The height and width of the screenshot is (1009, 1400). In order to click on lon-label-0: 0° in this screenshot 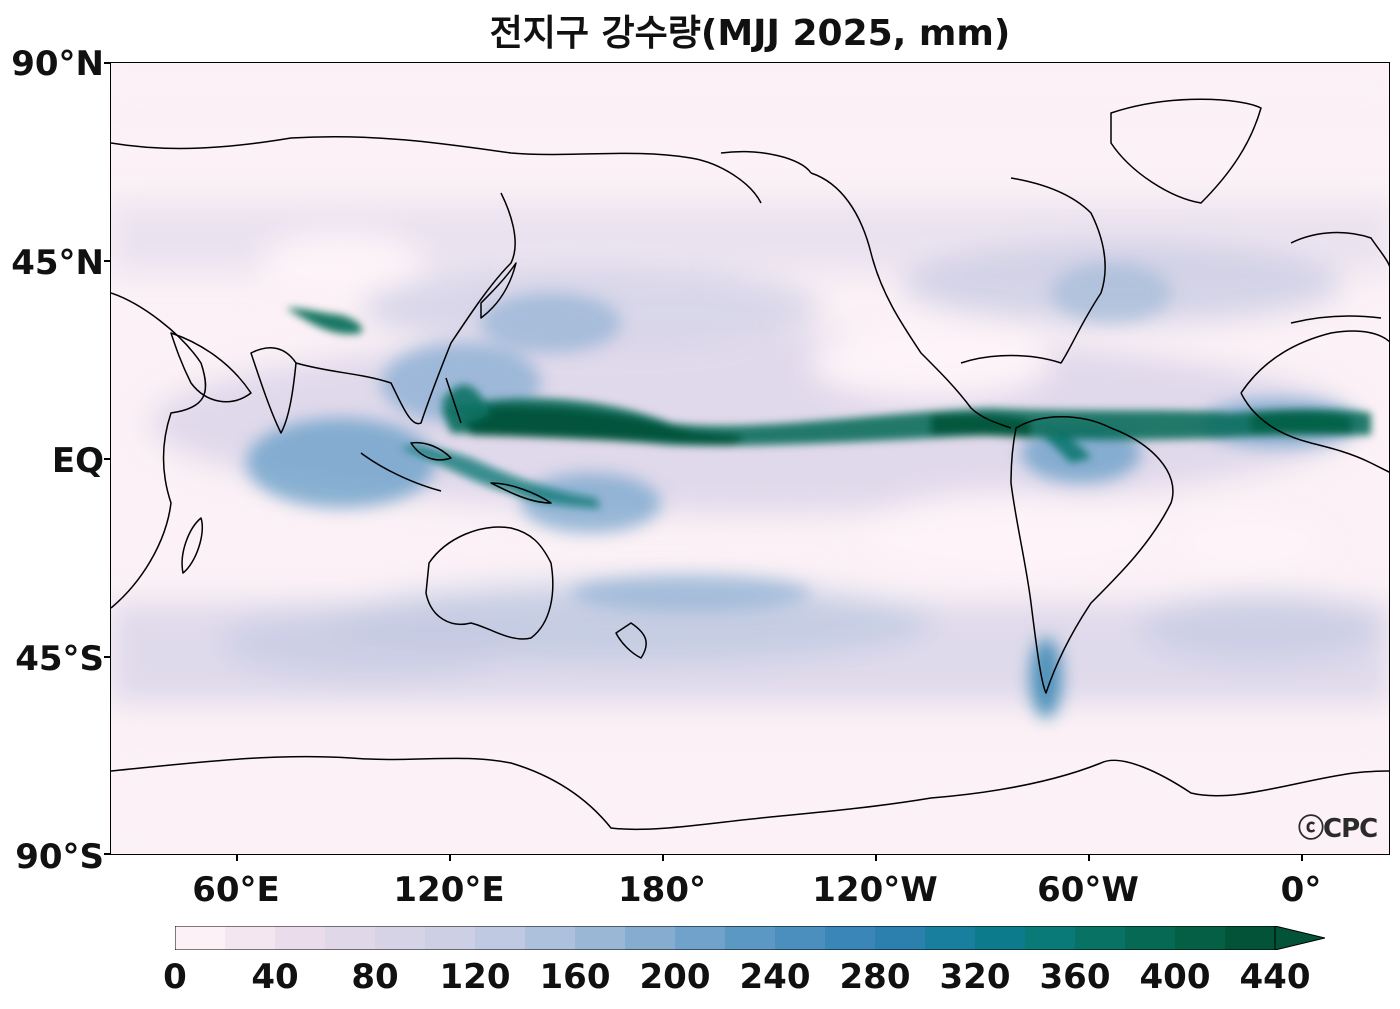, I will do `click(1301, 890)`.